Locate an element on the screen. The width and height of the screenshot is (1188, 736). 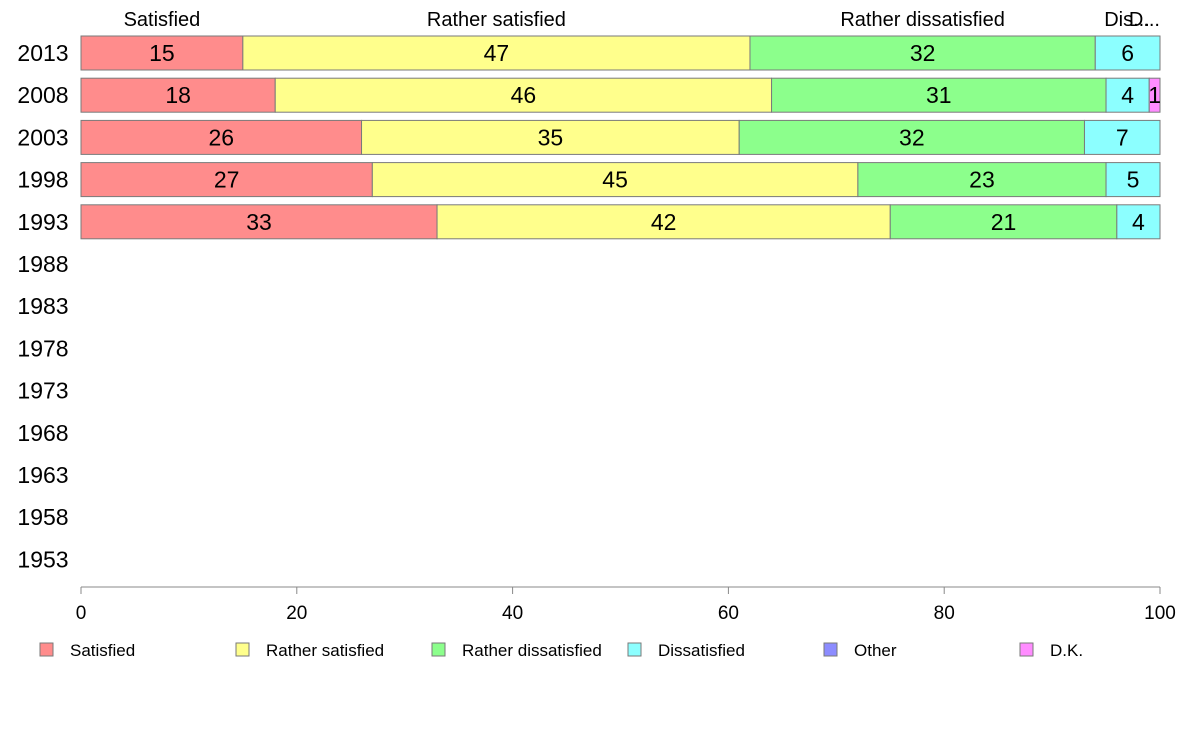
bar-value-label: 45 is located at coordinates (615, 180).